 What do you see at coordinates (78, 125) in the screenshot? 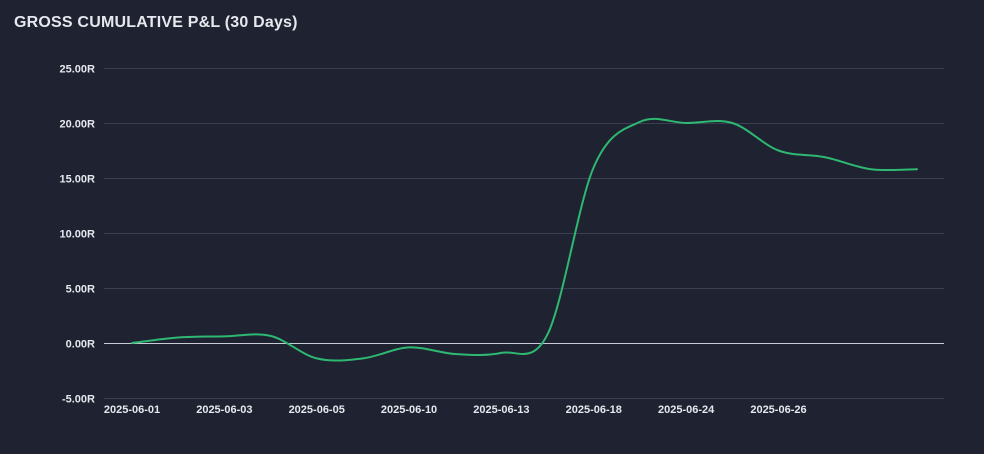
I see `y-tick-label: 20.00R` at bounding box center [78, 125].